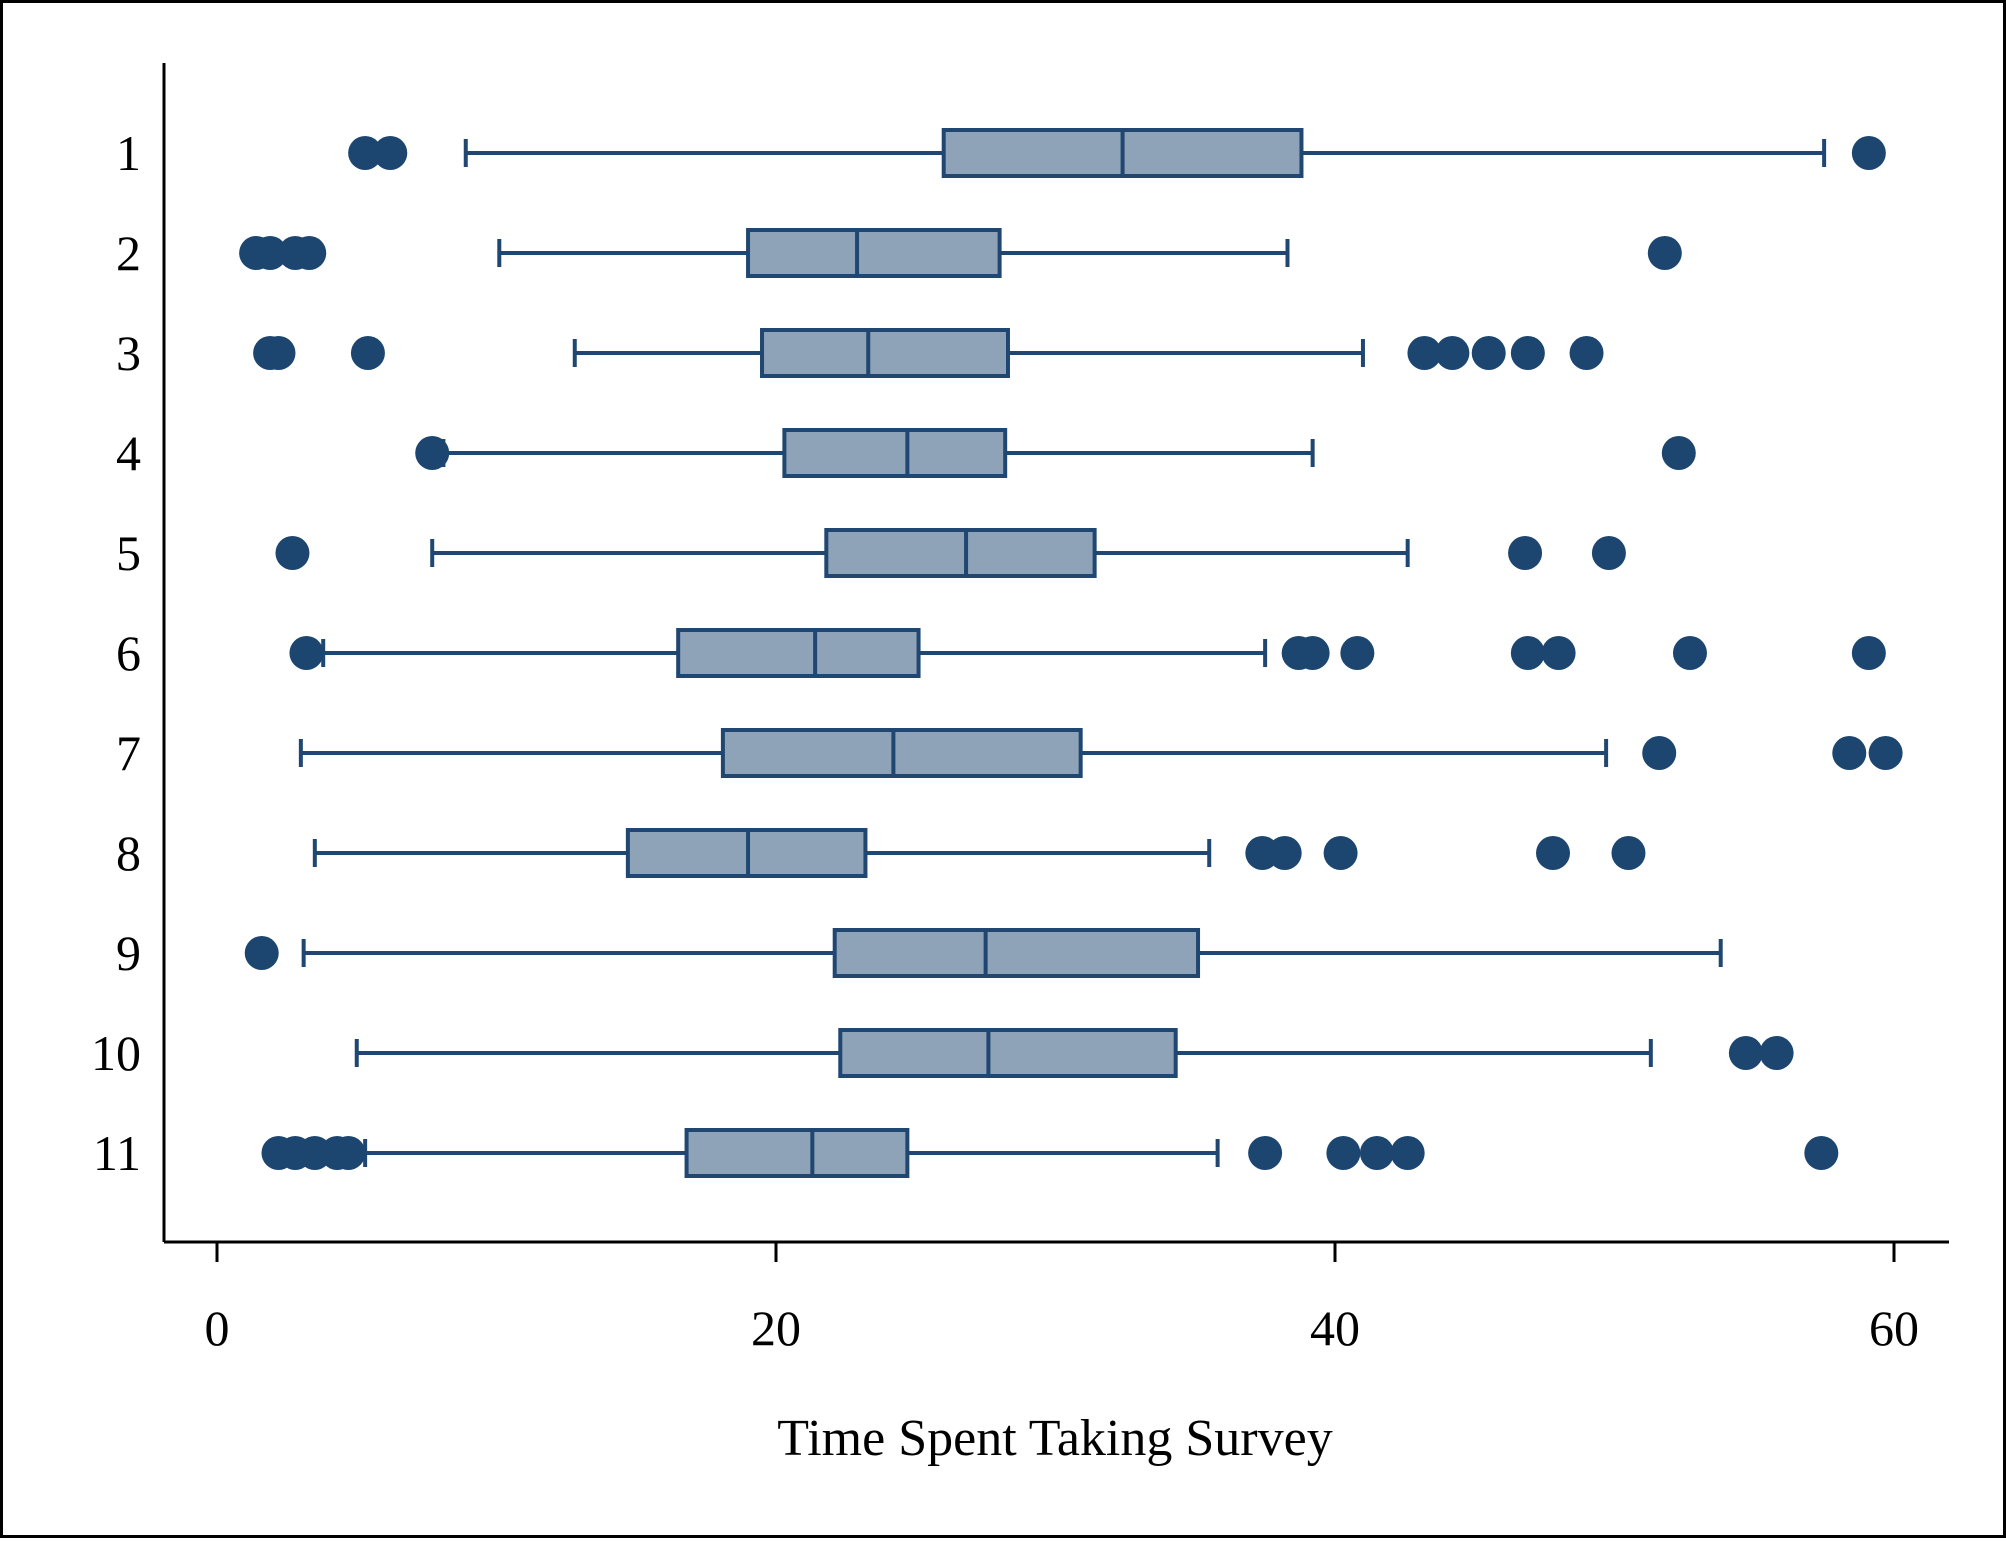  I want to click on x-tick-label: 60, so click(1894, 1328).